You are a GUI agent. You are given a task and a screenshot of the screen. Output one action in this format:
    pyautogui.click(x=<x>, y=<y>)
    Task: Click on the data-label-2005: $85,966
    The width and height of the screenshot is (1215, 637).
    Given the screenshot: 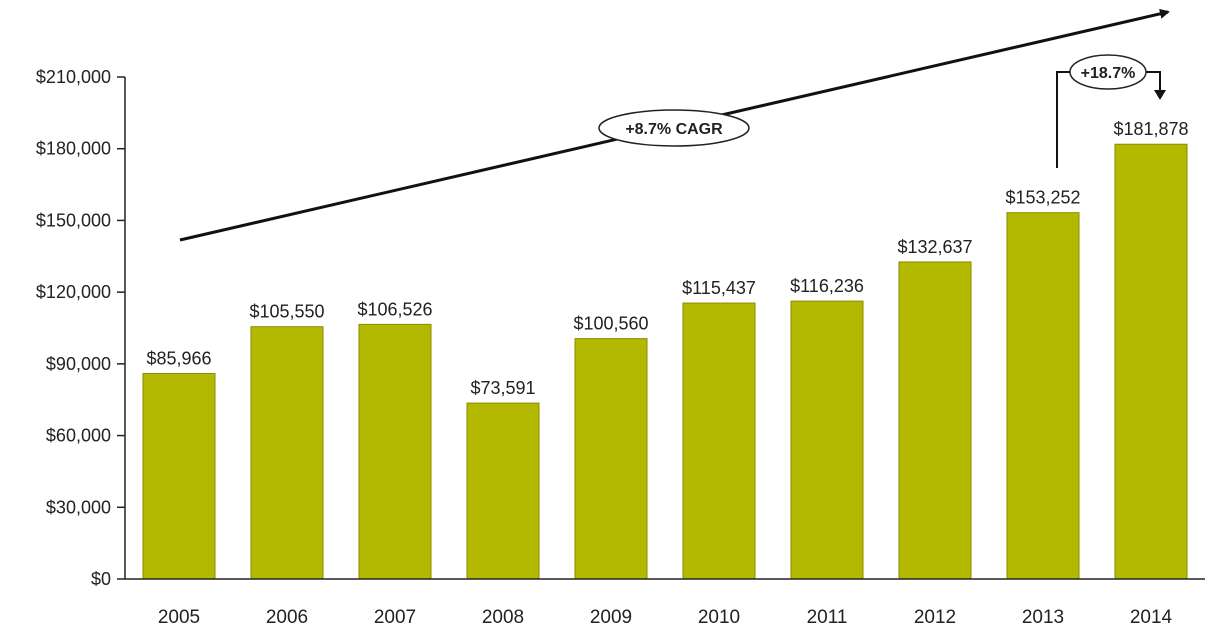 What is the action you would take?
    pyautogui.click(x=178, y=359)
    